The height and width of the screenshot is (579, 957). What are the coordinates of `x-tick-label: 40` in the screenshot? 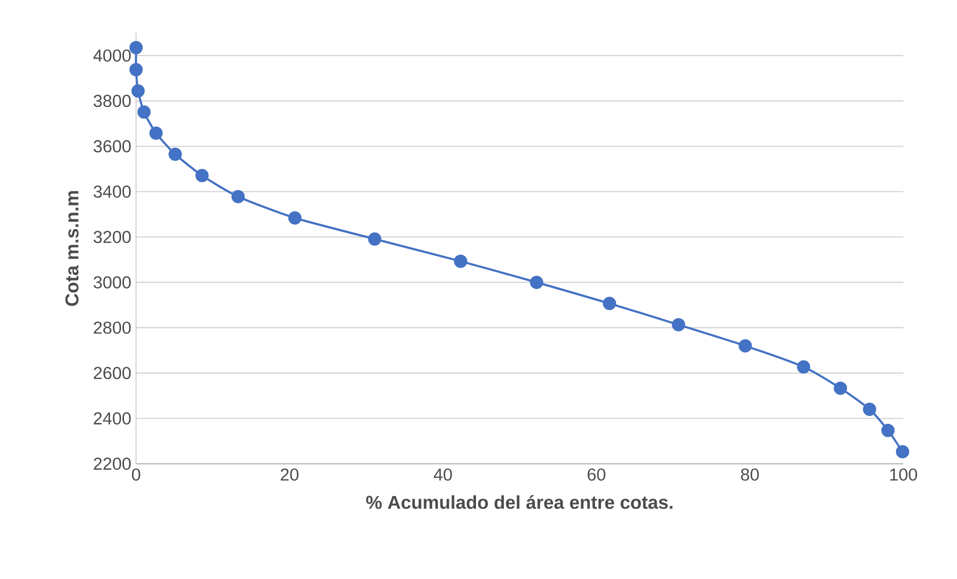 It's located at (443, 474).